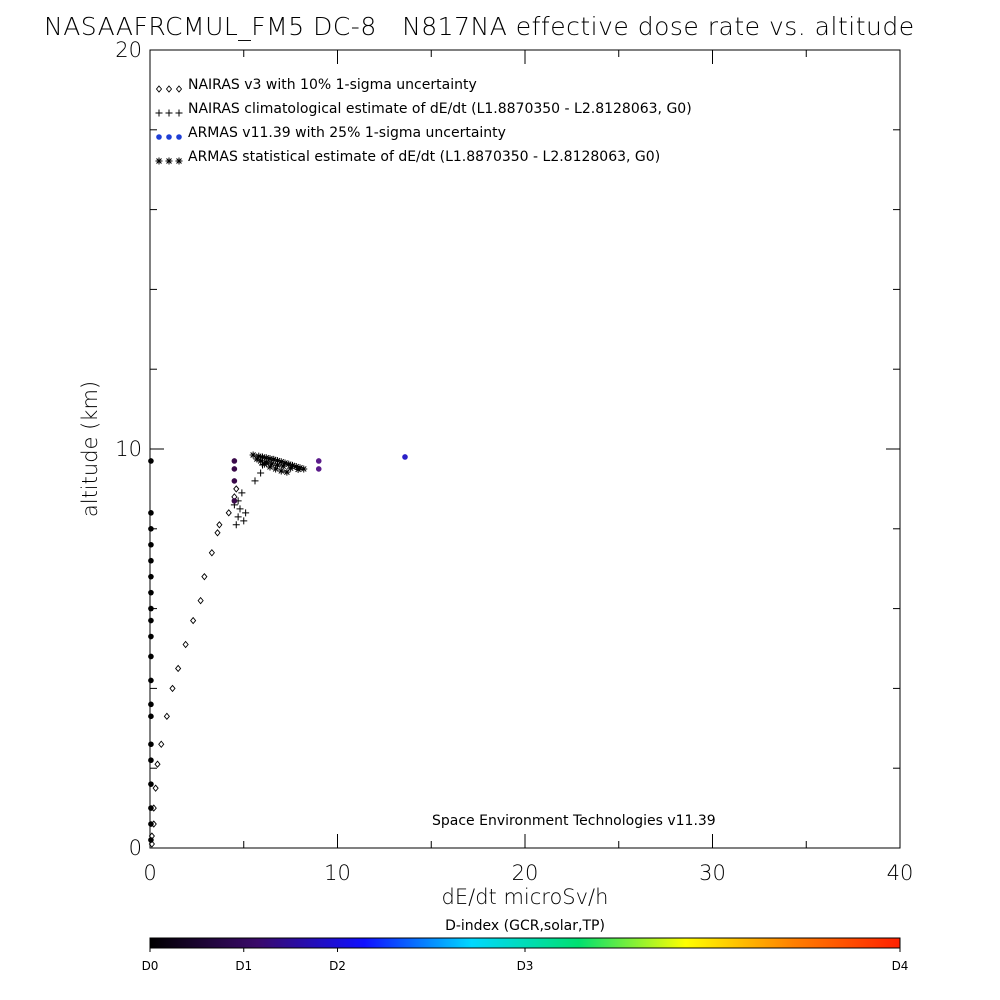 Image resolution: width=1000 pixels, height=1000 pixels. Describe the element at coordinates (712, 873) in the screenshot. I see `x-tick-label: 30` at that location.